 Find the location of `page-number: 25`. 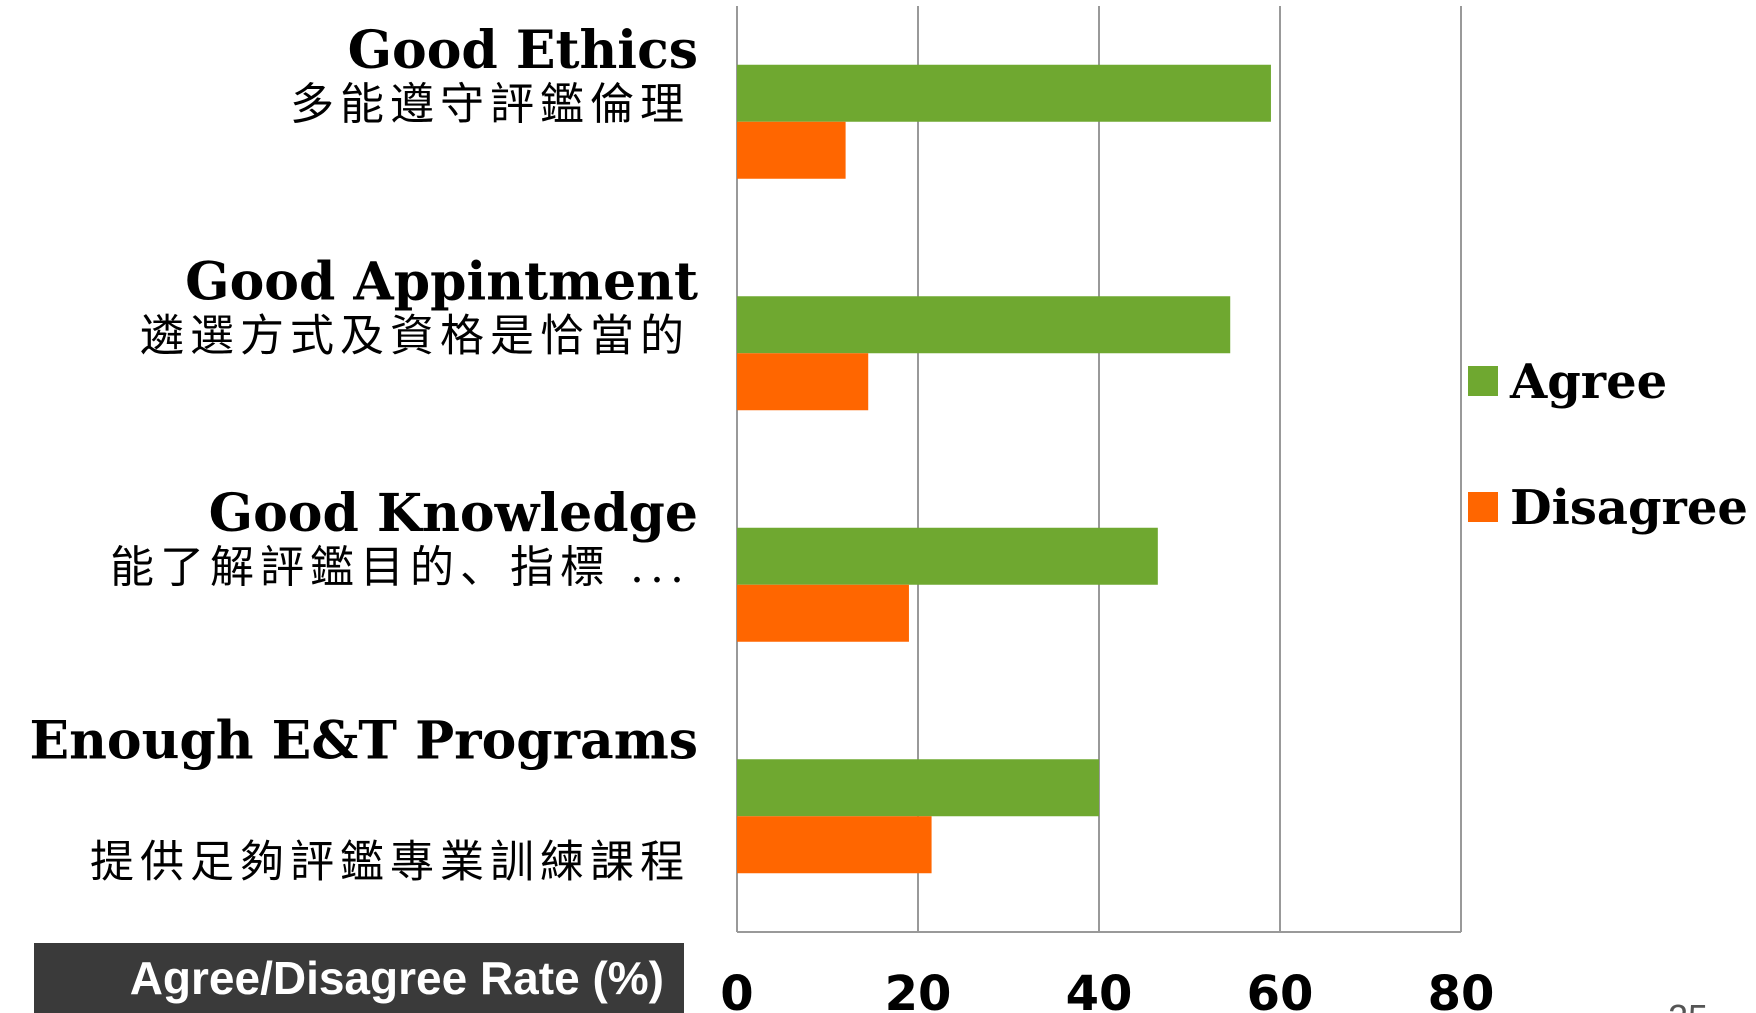

page-number: 25 is located at coordinates (1688, 1005).